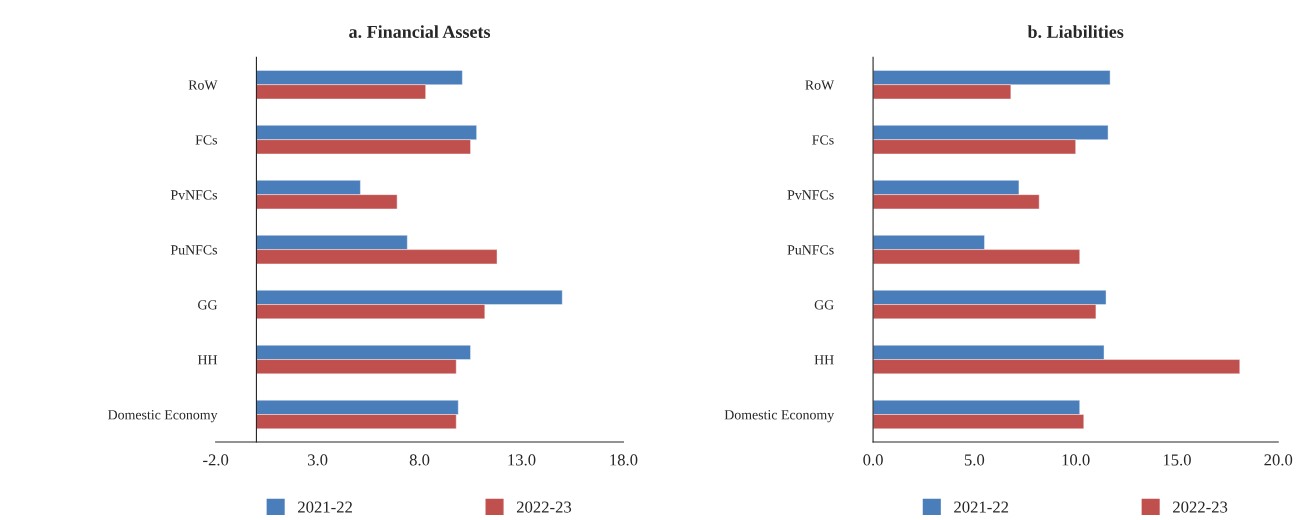 This screenshot has height=520, width=1307. What do you see at coordinates (1278, 460) in the screenshot?
I see `x-tick-label: 20.0` at bounding box center [1278, 460].